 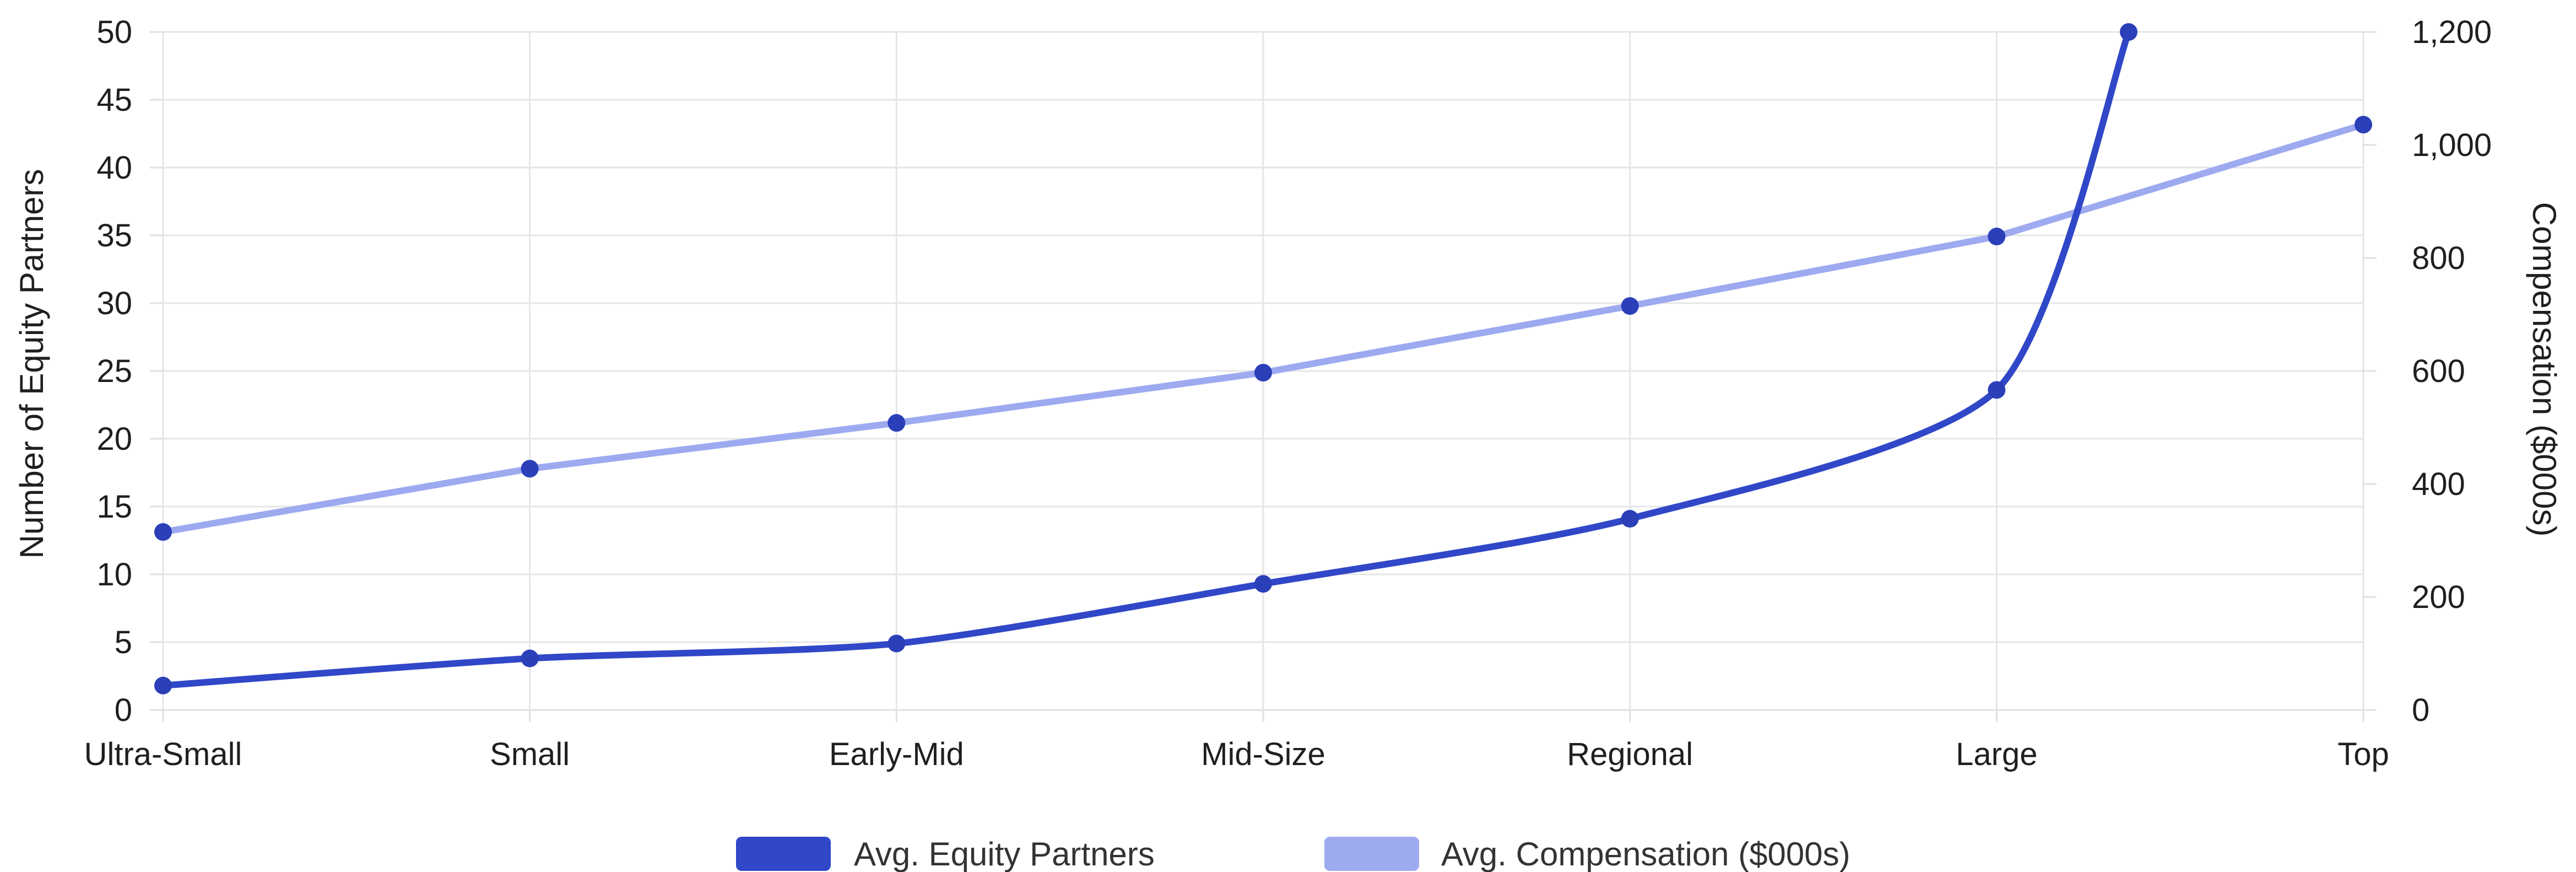 What do you see at coordinates (1996, 754) in the screenshot?
I see `x-tick-label: Large` at bounding box center [1996, 754].